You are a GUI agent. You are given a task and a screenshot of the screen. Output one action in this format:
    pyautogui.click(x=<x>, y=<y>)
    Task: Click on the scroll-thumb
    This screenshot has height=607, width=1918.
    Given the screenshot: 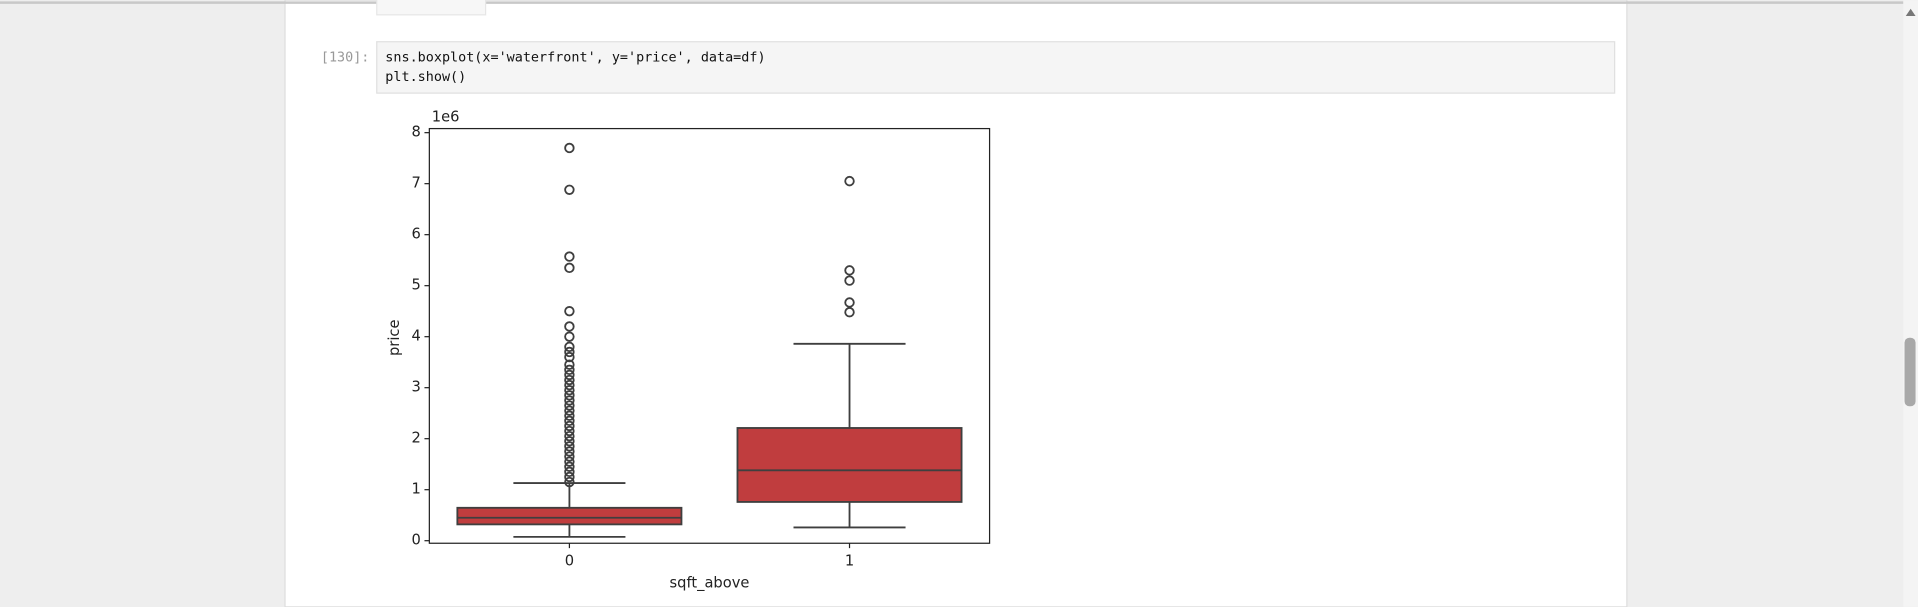 What is the action you would take?
    pyautogui.click(x=1910, y=372)
    